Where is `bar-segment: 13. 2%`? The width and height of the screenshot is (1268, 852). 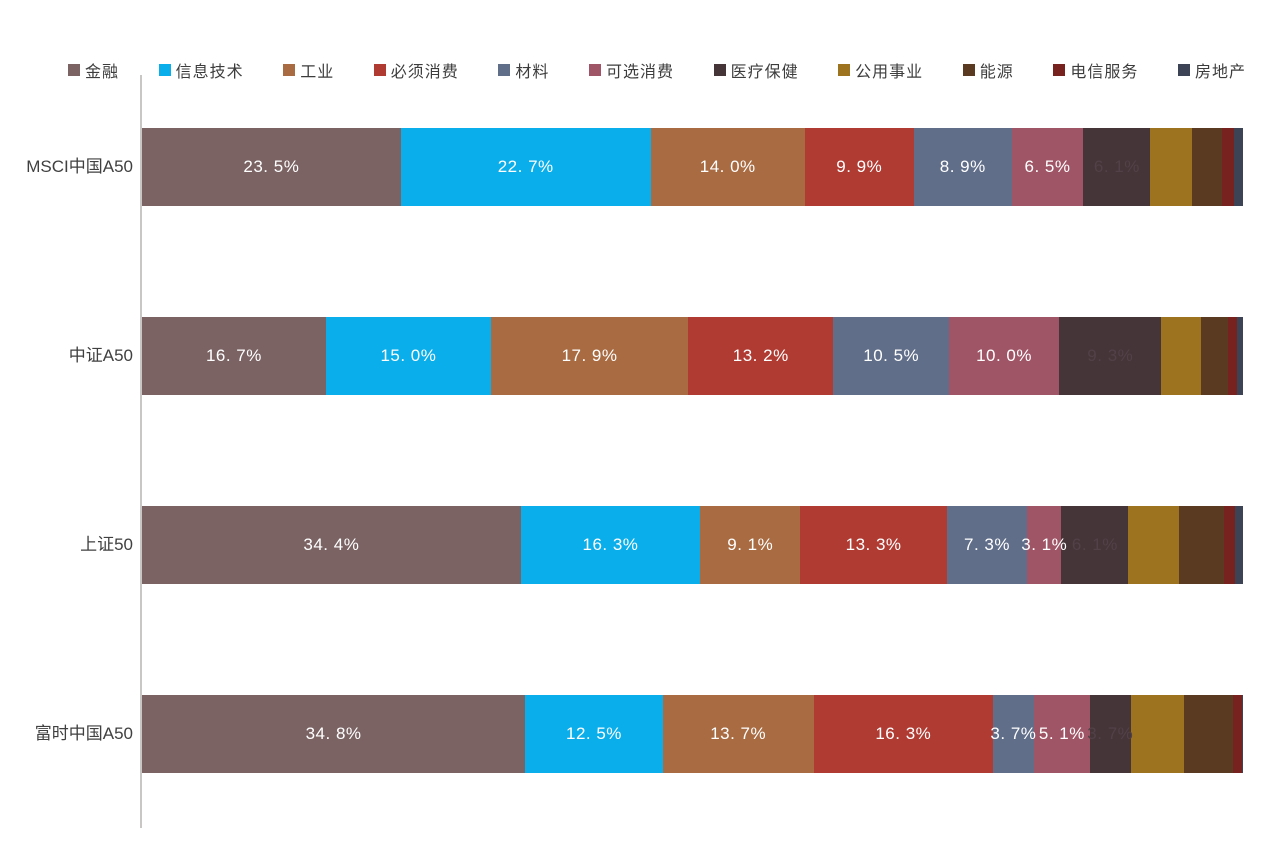 bar-segment: 13. 2% is located at coordinates (761, 356).